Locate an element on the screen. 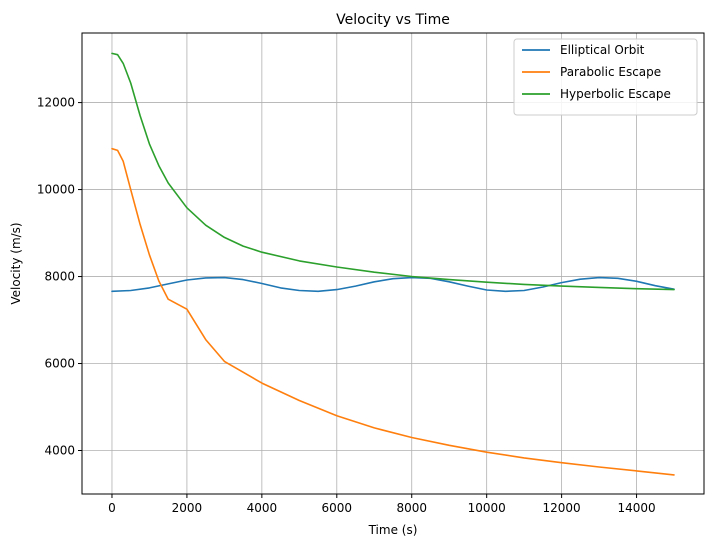  y-tick-label: 4000 is located at coordinates (59, 451).